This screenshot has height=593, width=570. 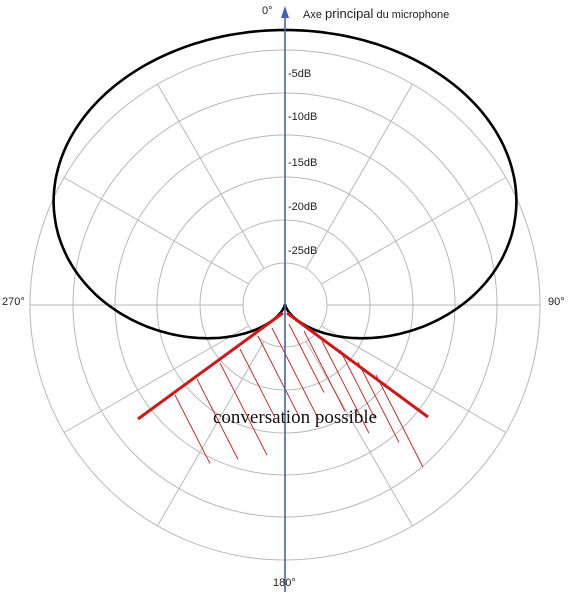 What do you see at coordinates (556, 302) in the screenshot?
I see `angle-label-90: 90°` at bounding box center [556, 302].